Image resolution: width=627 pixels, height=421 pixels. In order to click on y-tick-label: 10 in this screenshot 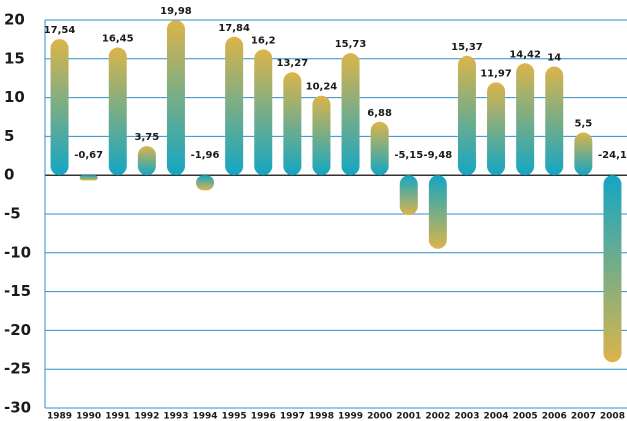, I will do `click(14, 97)`.